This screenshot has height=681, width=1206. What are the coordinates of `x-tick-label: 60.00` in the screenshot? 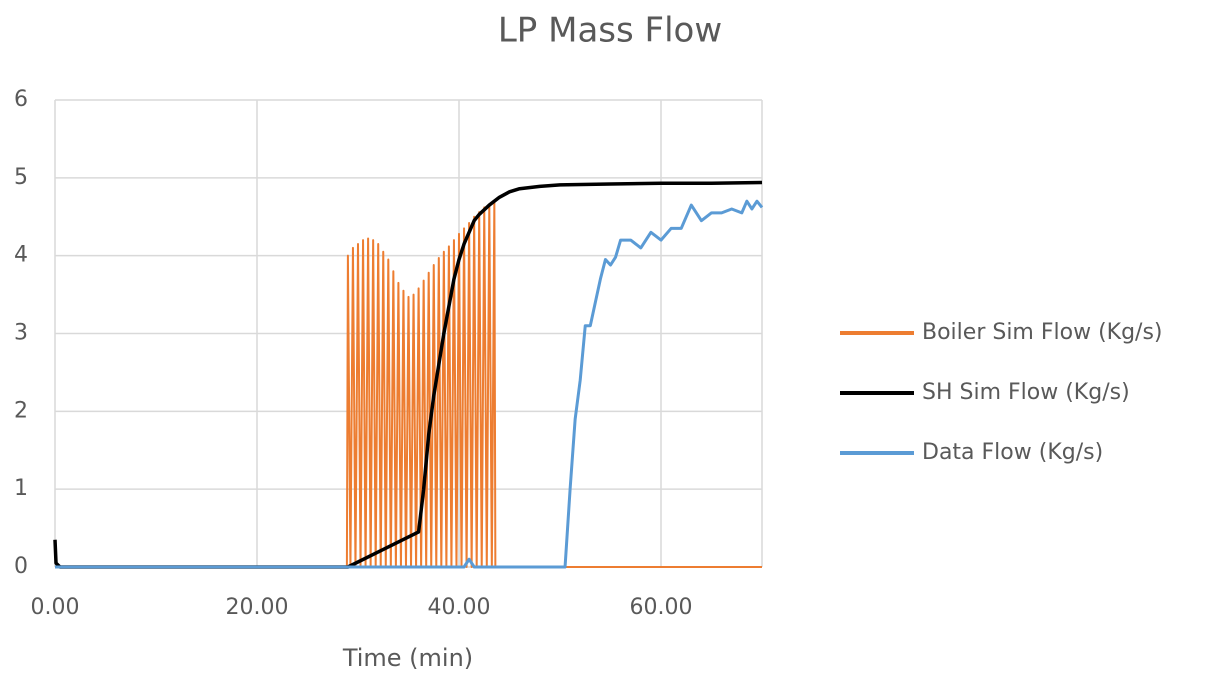 It's located at (661, 607).